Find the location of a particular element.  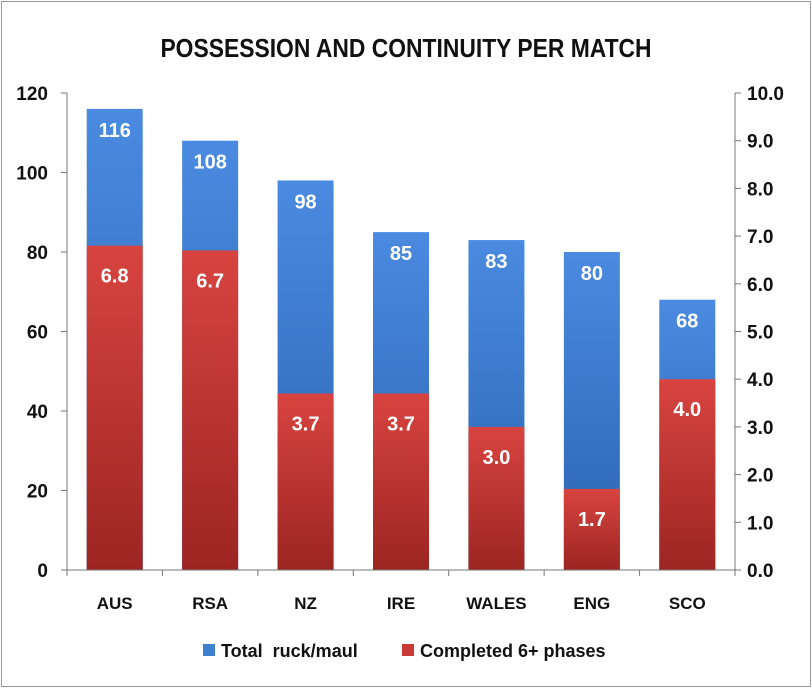

chart-title: POSSESSION AND CONTINUITY PER MATCH is located at coordinates (405, 49).